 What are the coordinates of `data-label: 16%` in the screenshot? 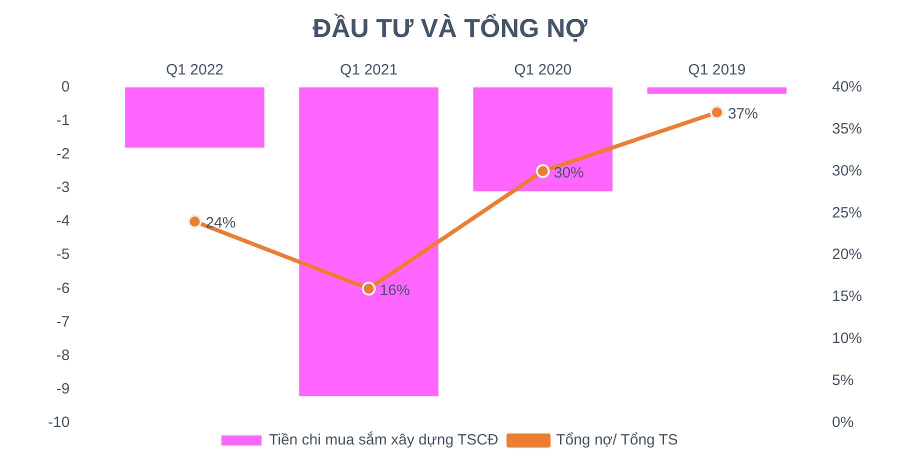 It's located at (395, 290).